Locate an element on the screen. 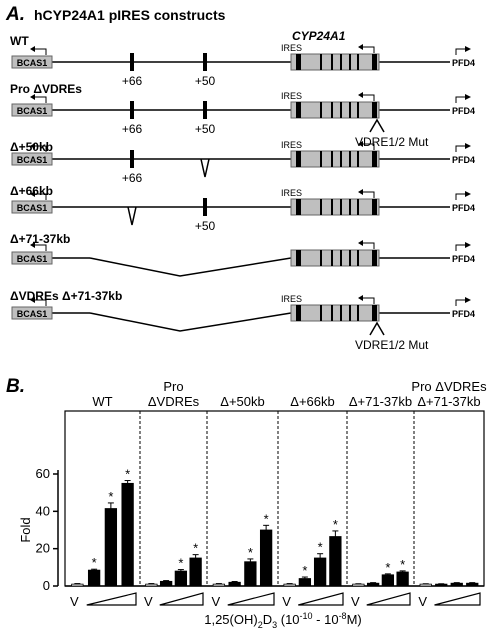 This screenshot has width=496, height=628. group-label: Pro ΔVDREs Δ+71-37kb is located at coordinates (449, 394).